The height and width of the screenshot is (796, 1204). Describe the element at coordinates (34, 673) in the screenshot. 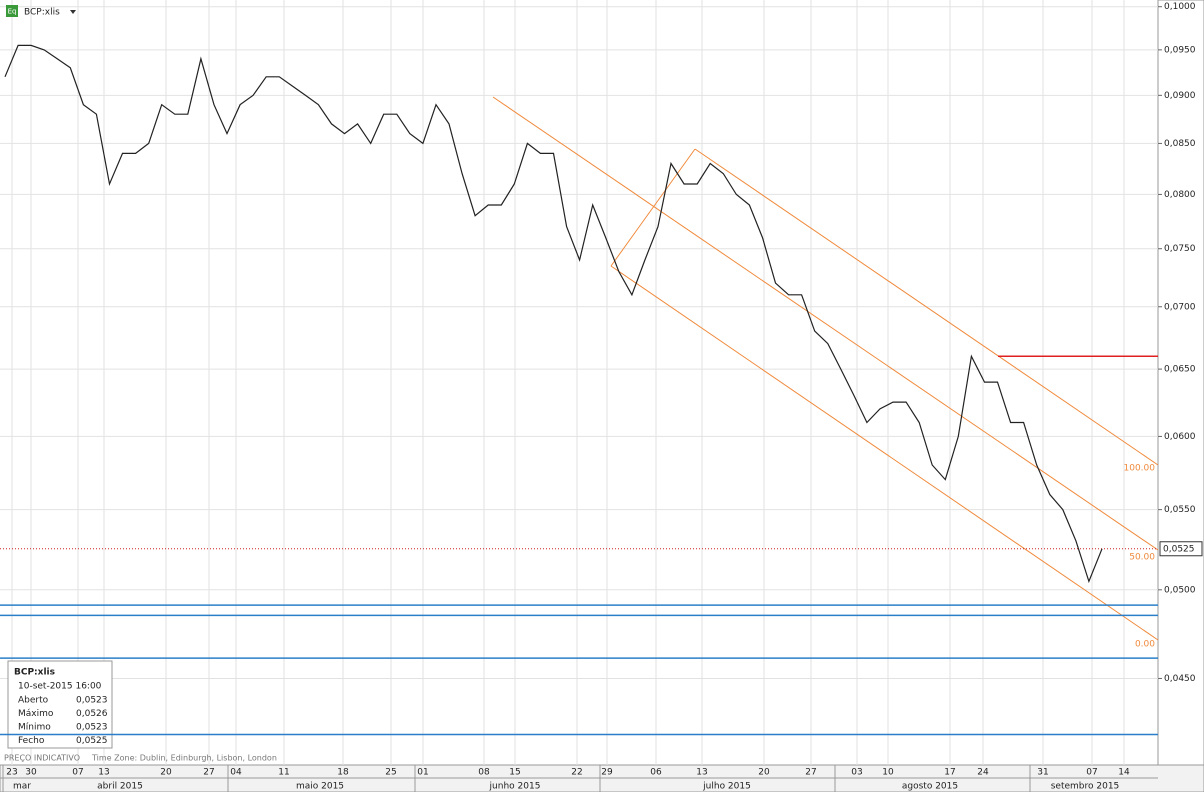

I see `info-title: BCP:xlis` at that location.